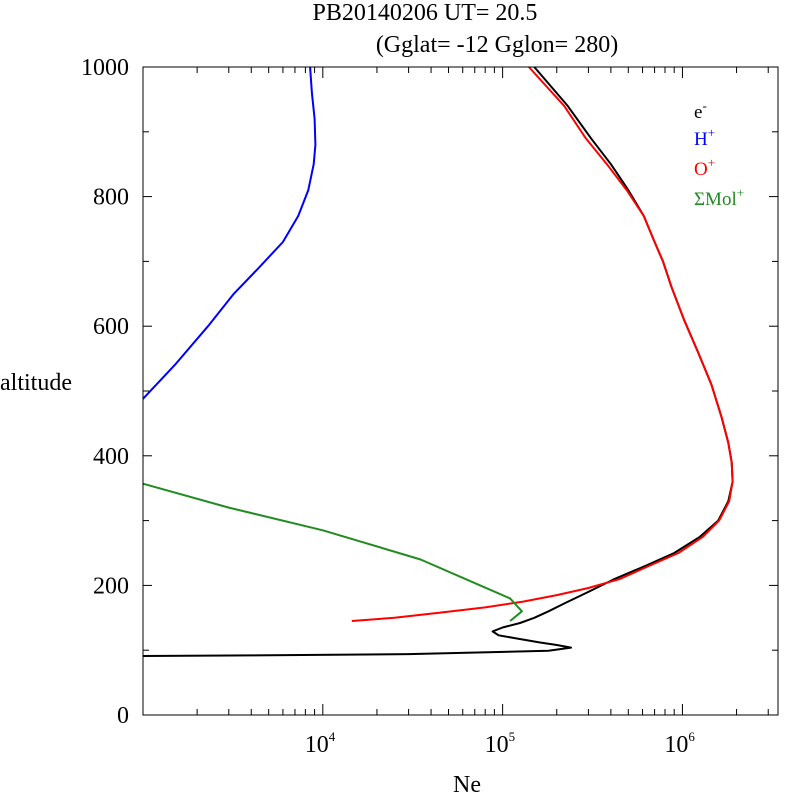 The image size is (792, 796). What do you see at coordinates (497, 45) in the screenshot?
I see `chart-title-line2: (Gglat= -12 Gglon= 280)` at bounding box center [497, 45].